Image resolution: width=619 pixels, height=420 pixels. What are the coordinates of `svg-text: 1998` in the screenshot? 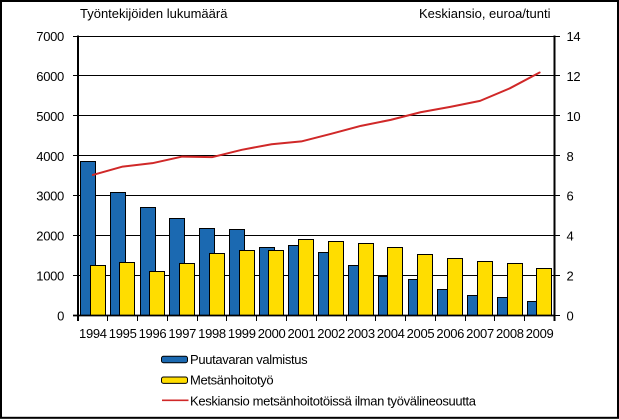 It's located at (212, 333).